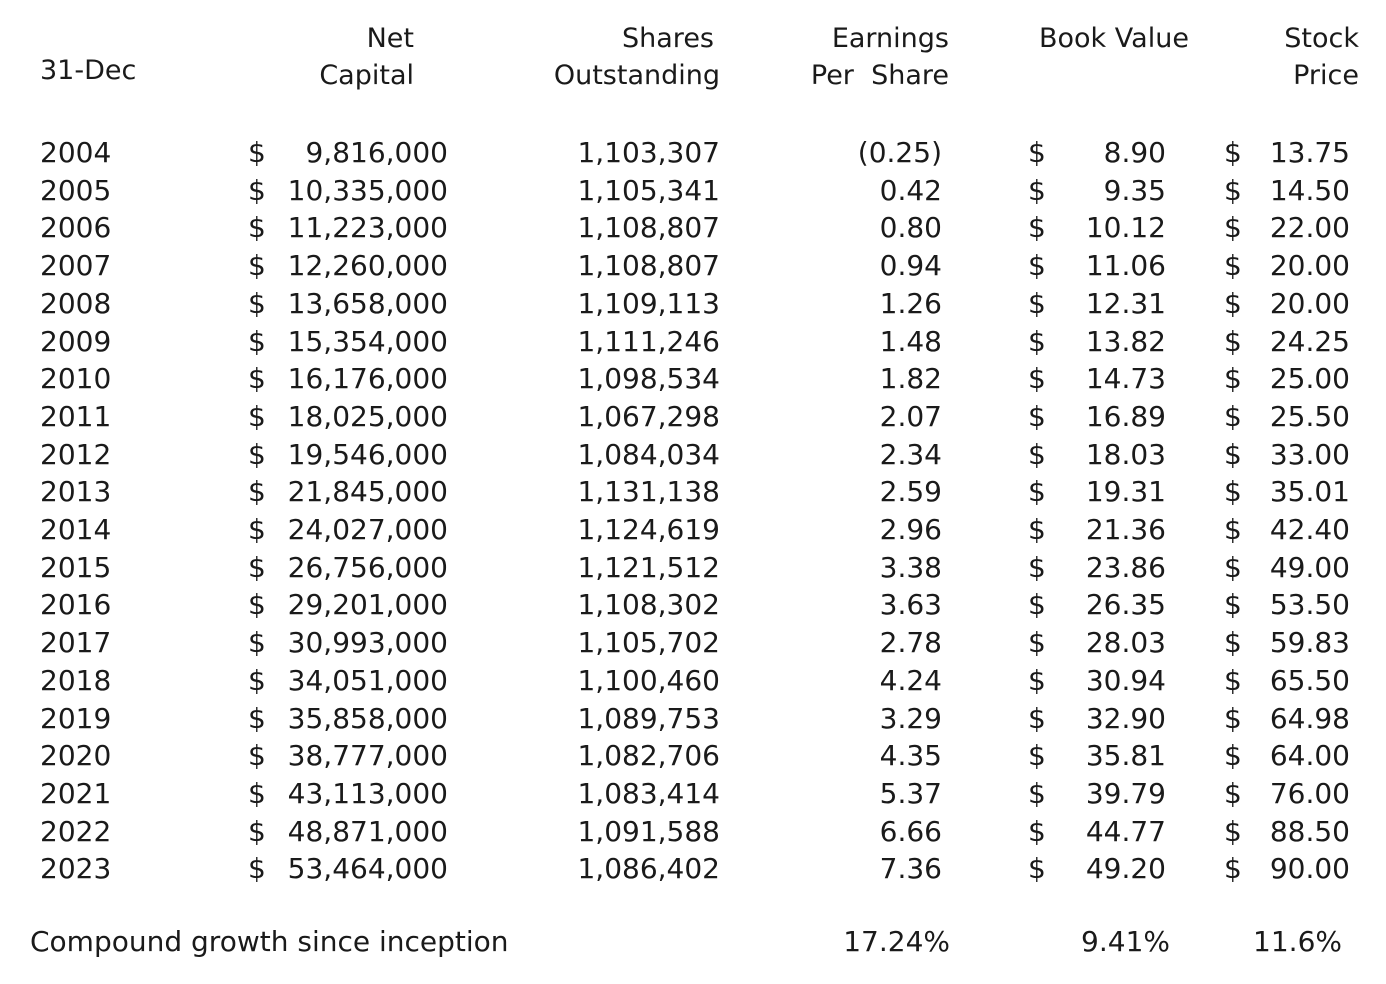 This screenshot has height=984, width=1386. I want to click on table-row: 2005 $10,335,000 1,105,341 0.42 $9.35 $14.50, so click(693, 191).